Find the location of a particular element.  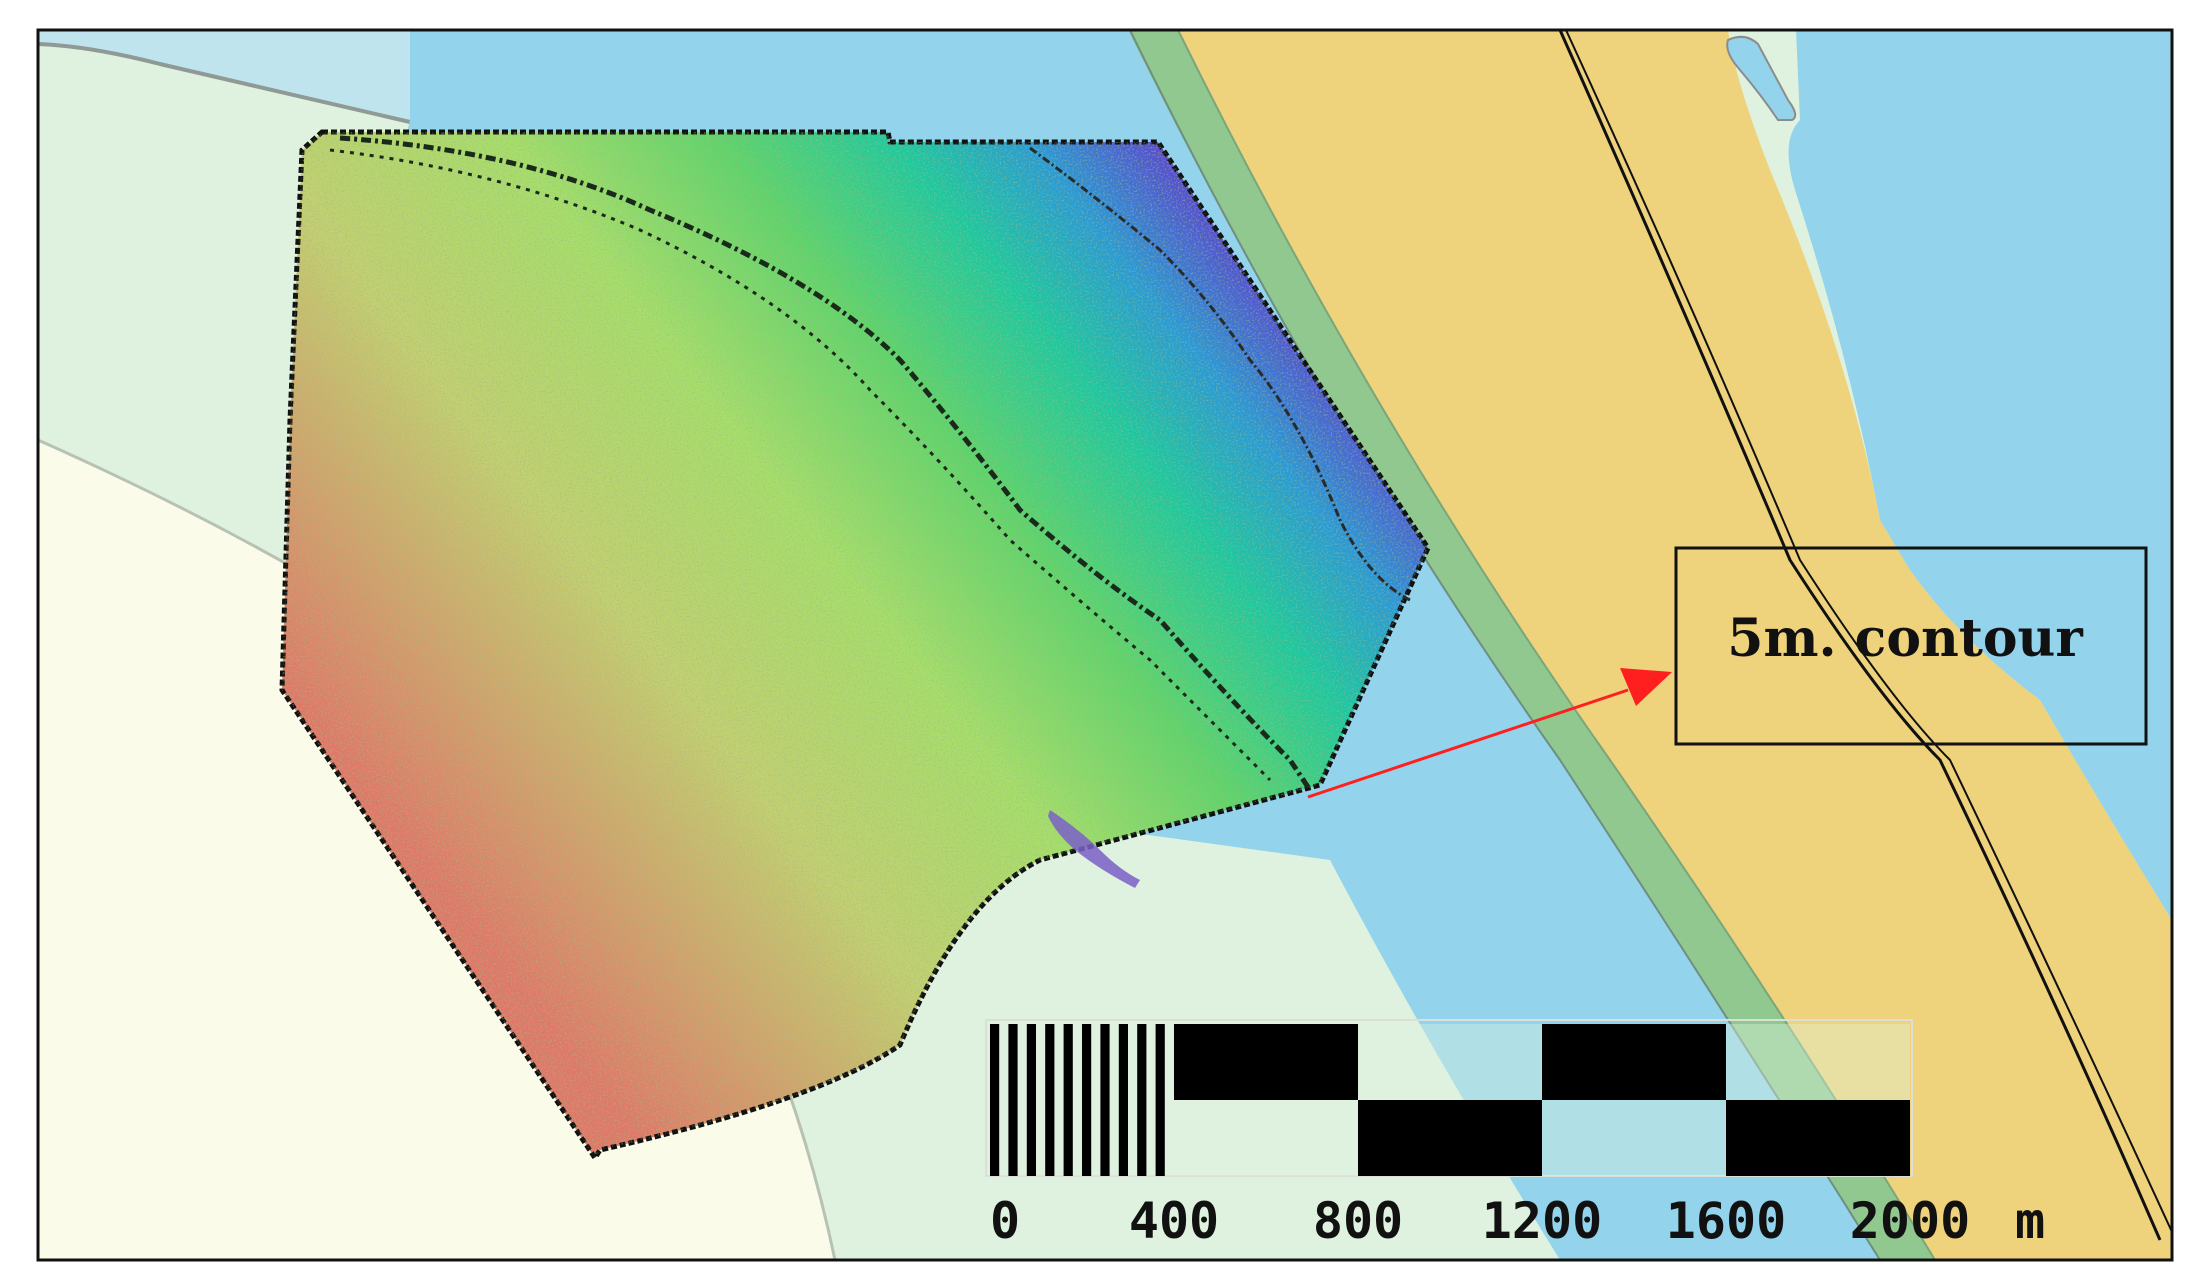

callout-arrow is located at coordinates (1468, 743).